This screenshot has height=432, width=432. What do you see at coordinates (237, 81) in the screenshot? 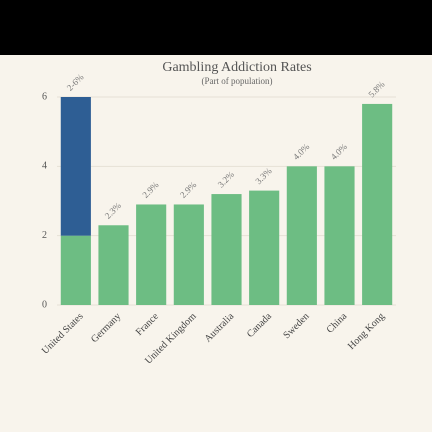
I see `chart-subtitle: (Part of population)` at bounding box center [237, 81].